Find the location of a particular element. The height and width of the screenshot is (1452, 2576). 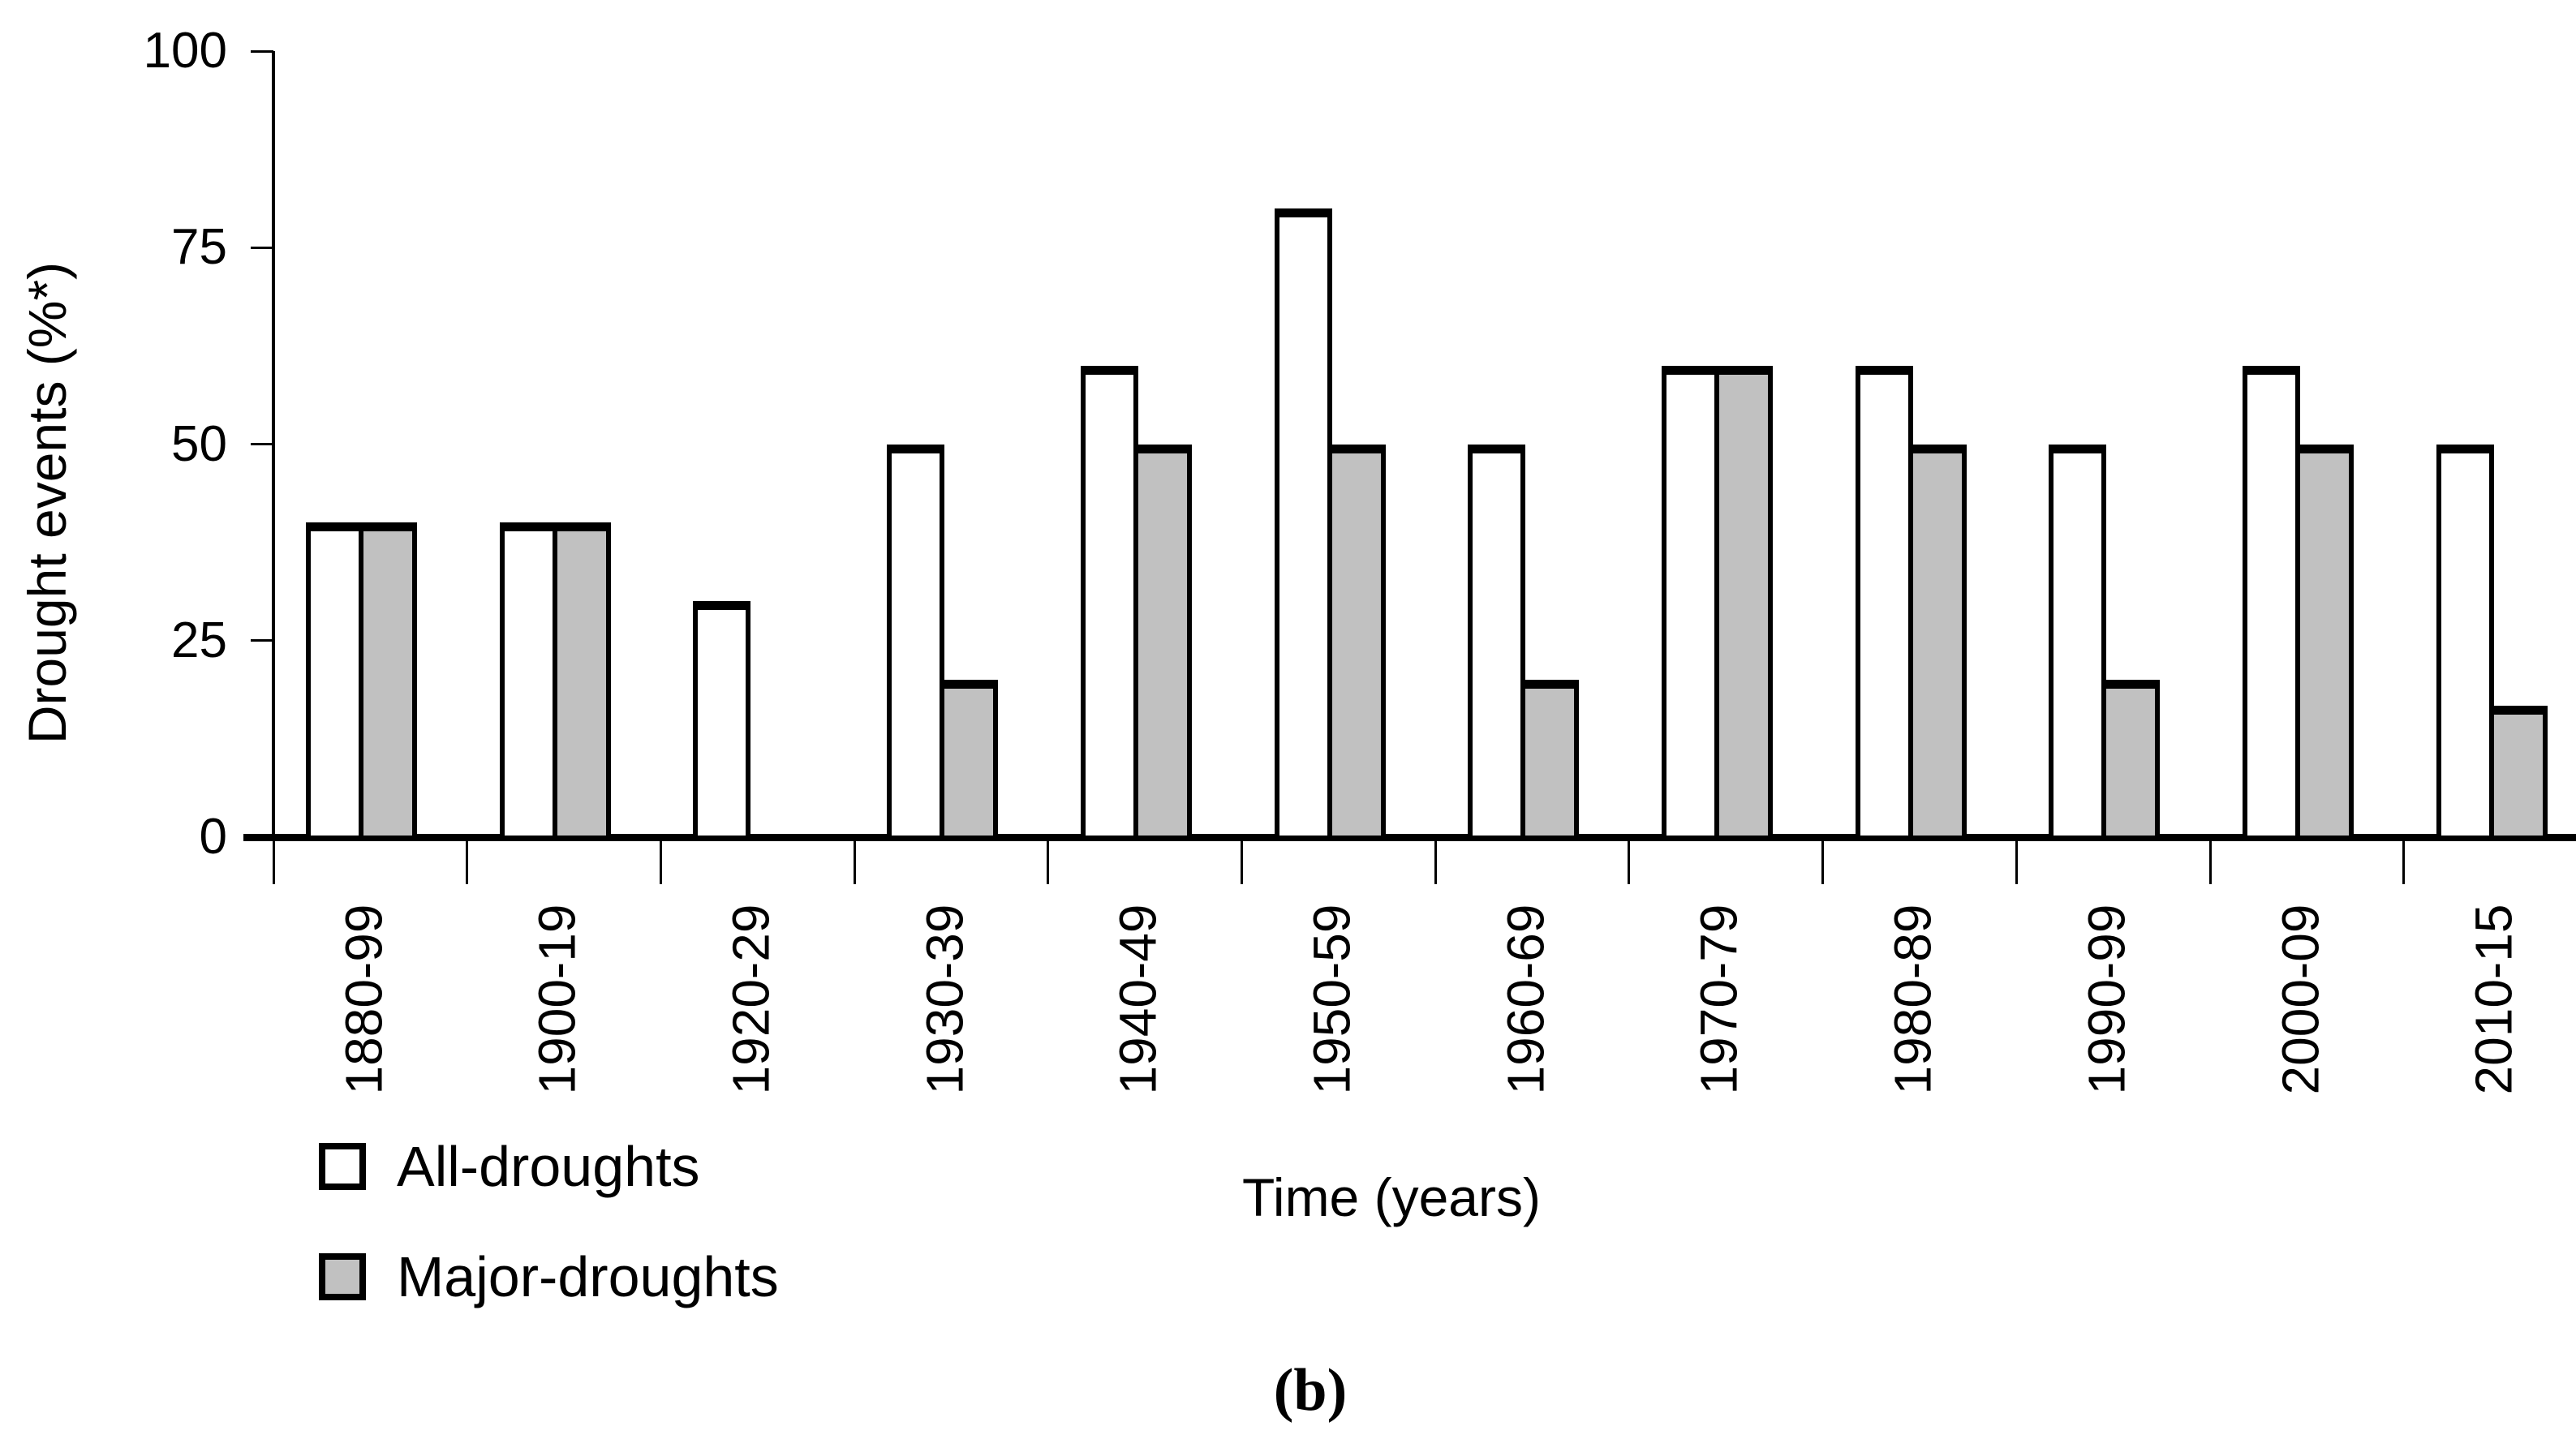

x-axis-line is located at coordinates (1409, 837).